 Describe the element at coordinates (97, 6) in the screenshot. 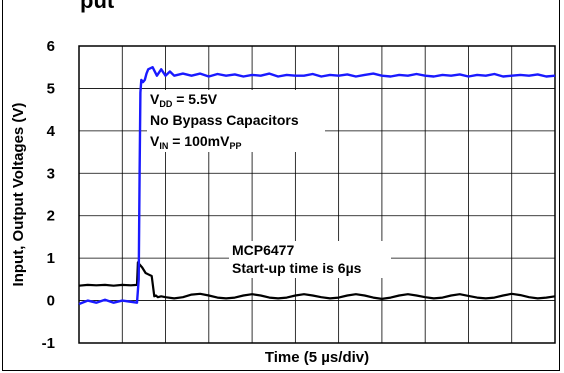

I see `clipped-title: put` at that location.